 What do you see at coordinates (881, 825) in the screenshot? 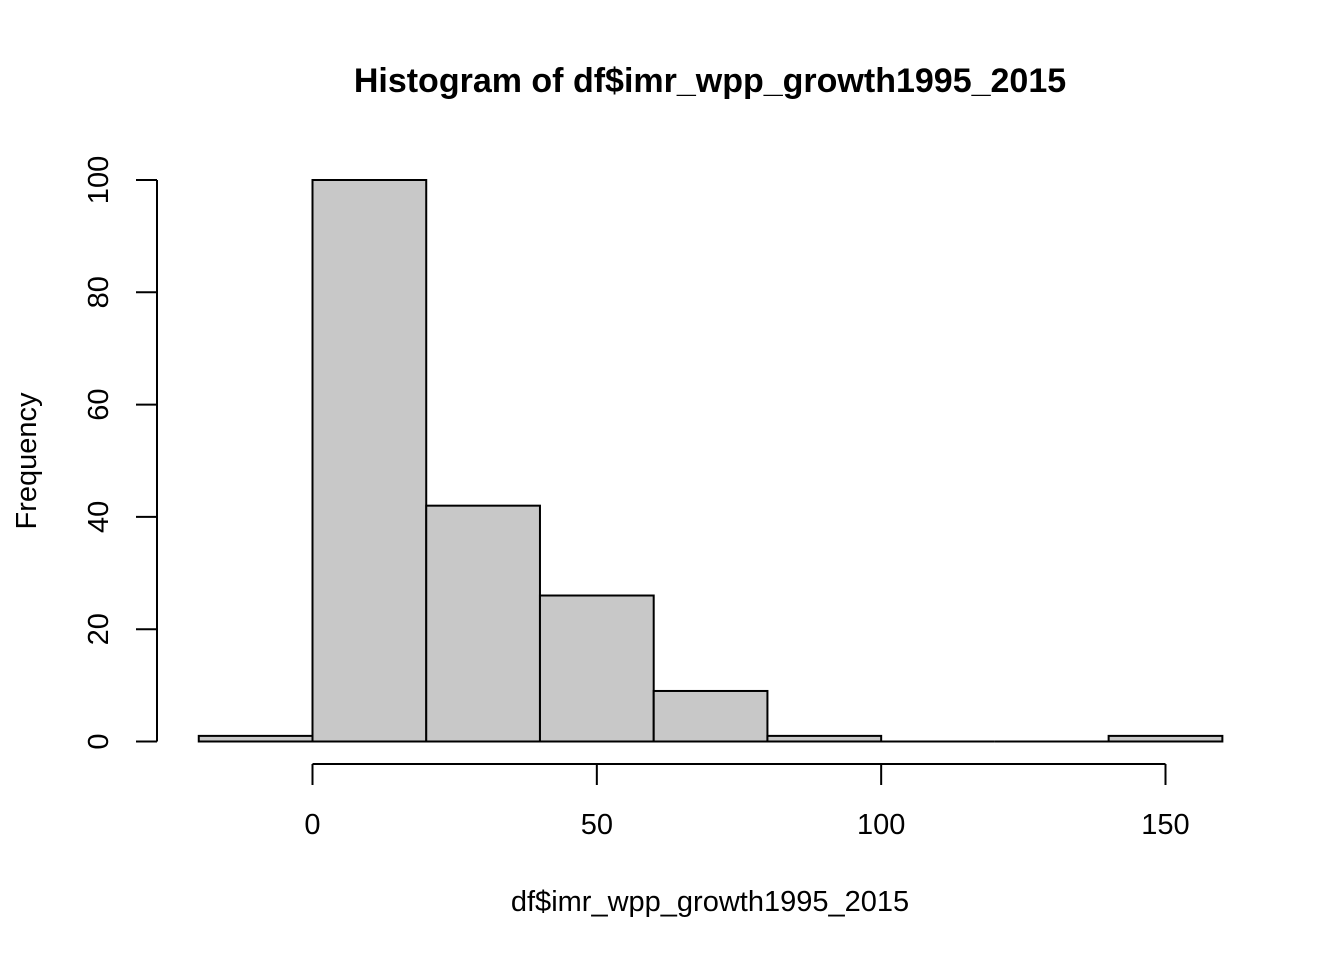
I see `x-tick-label: 100` at bounding box center [881, 825].